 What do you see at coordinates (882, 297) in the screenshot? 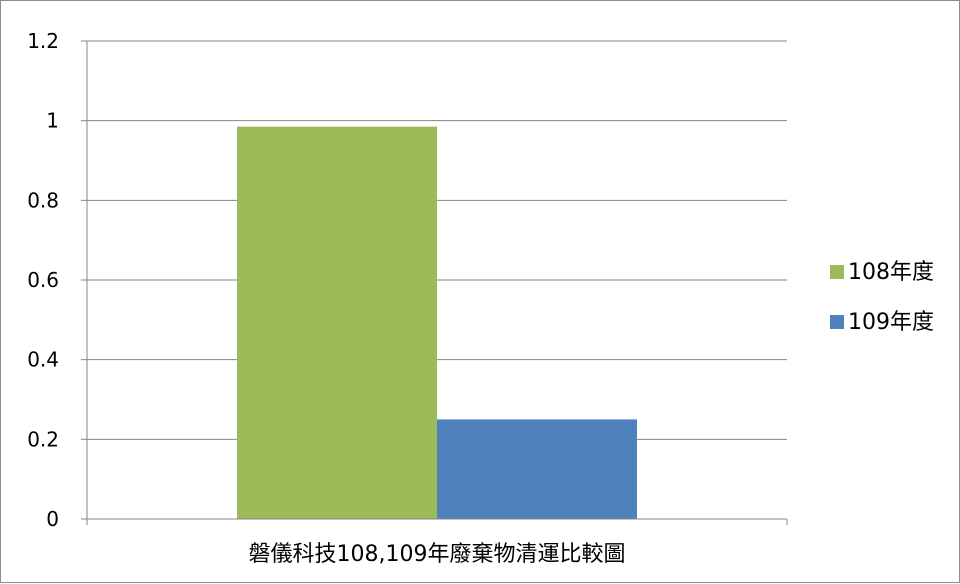
I see `legend: 108年度 109年度` at bounding box center [882, 297].